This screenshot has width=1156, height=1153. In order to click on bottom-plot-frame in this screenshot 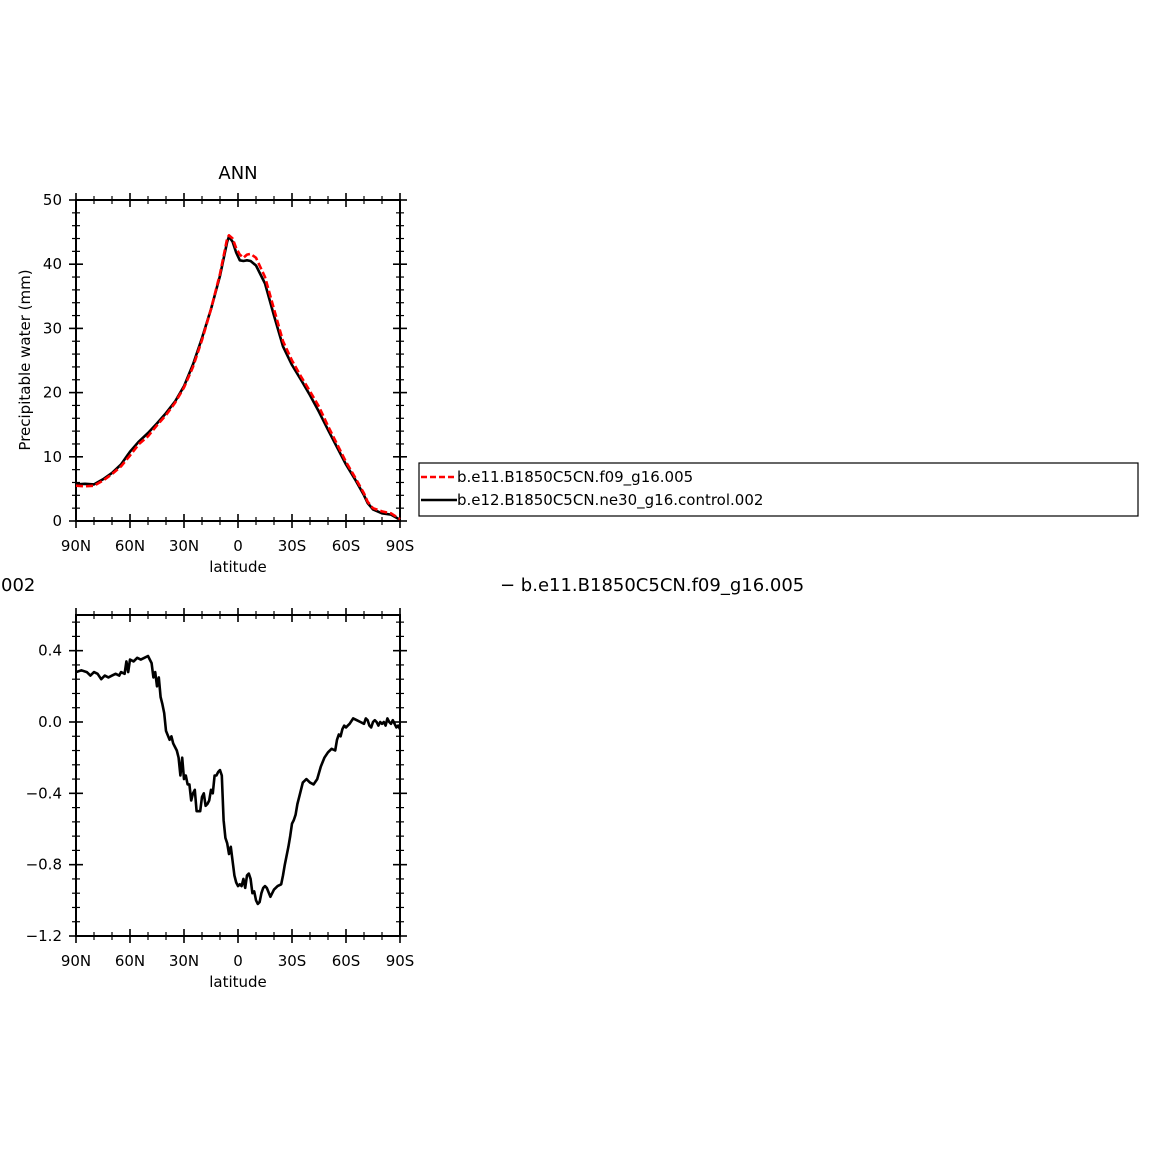, I will do `click(238, 775)`.